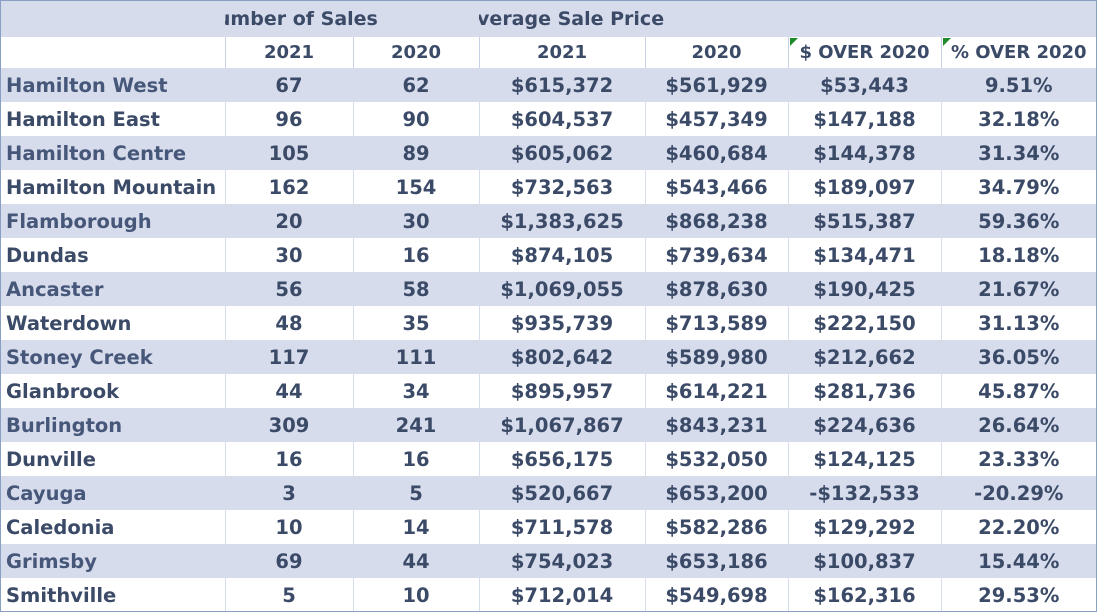  What do you see at coordinates (113, 425) in the screenshot?
I see `area-cell: Burlington` at bounding box center [113, 425].